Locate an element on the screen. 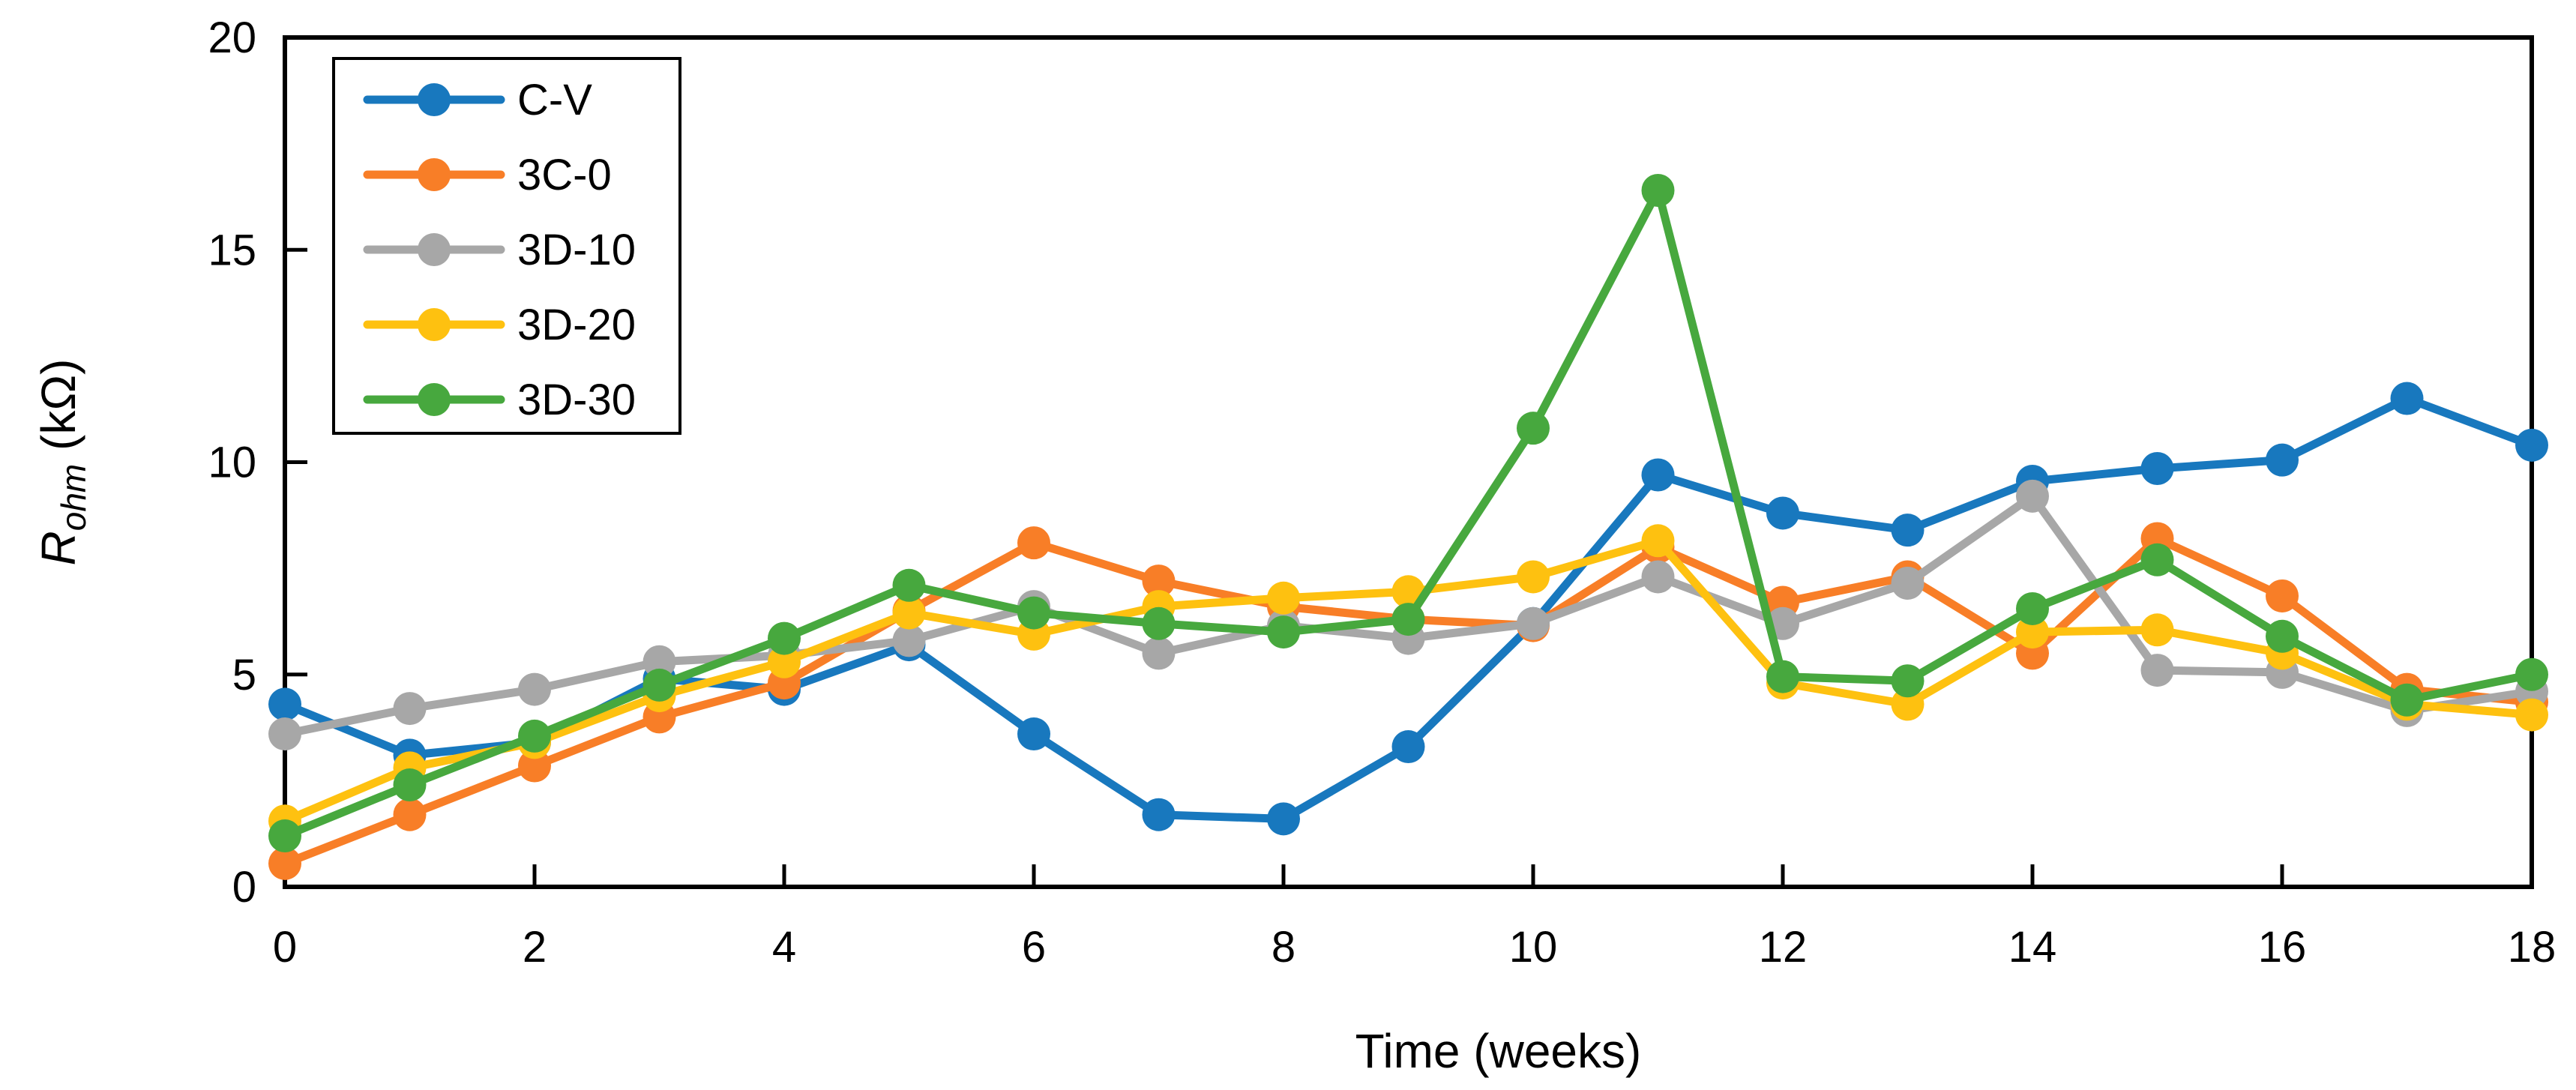  legend-item-3D-20: 3D-20 is located at coordinates (500, 325).